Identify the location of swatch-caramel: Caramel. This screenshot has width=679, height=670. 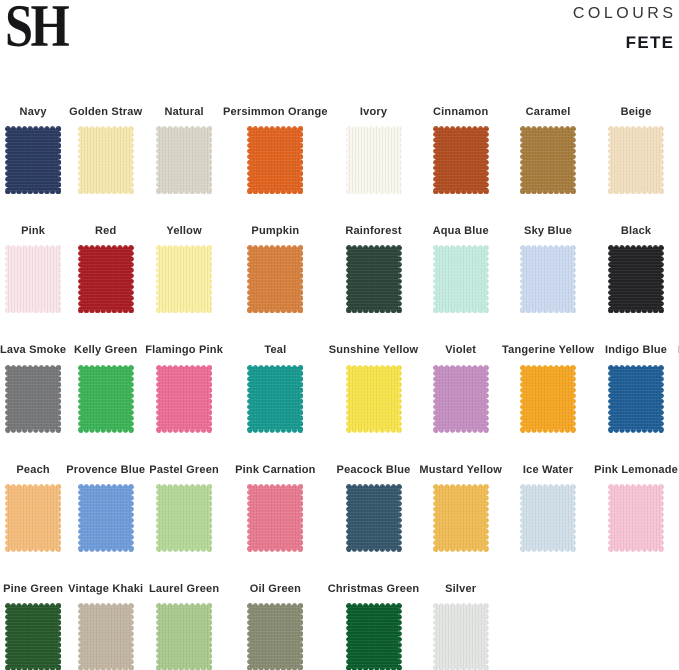
(548, 150).